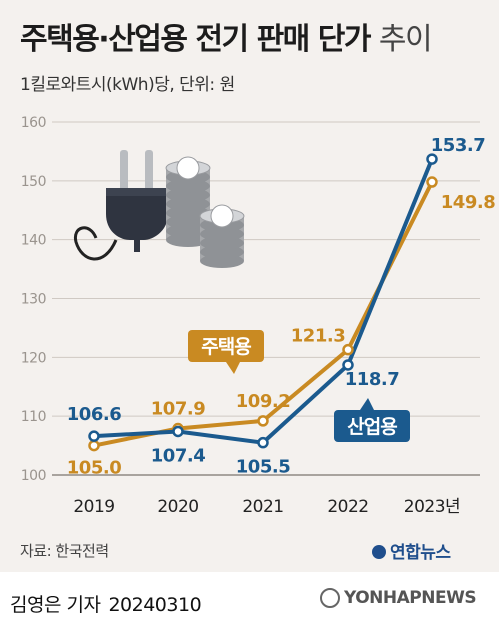  Describe the element at coordinates (379, 552) in the screenshot. I see `logo-ball-icon` at that location.